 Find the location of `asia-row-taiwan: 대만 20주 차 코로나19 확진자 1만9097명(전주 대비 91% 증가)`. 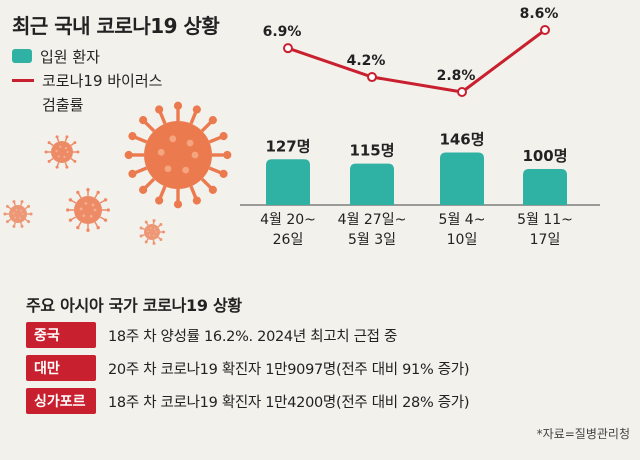

asia-row-taiwan: 대만 20주 차 코로나19 확진자 1만9097명(전주 대비 91% 증가) is located at coordinates (247, 368).